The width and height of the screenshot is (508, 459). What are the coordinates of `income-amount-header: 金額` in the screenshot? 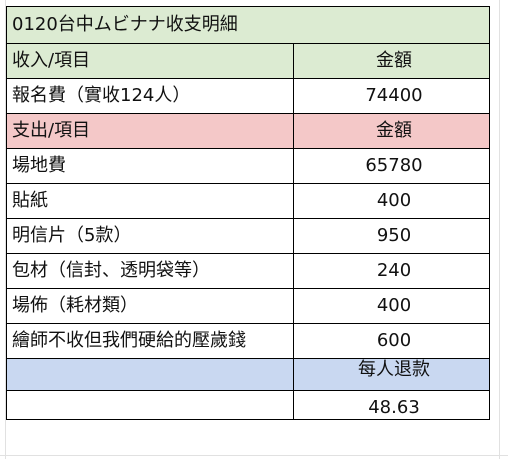 It's located at (391, 61).